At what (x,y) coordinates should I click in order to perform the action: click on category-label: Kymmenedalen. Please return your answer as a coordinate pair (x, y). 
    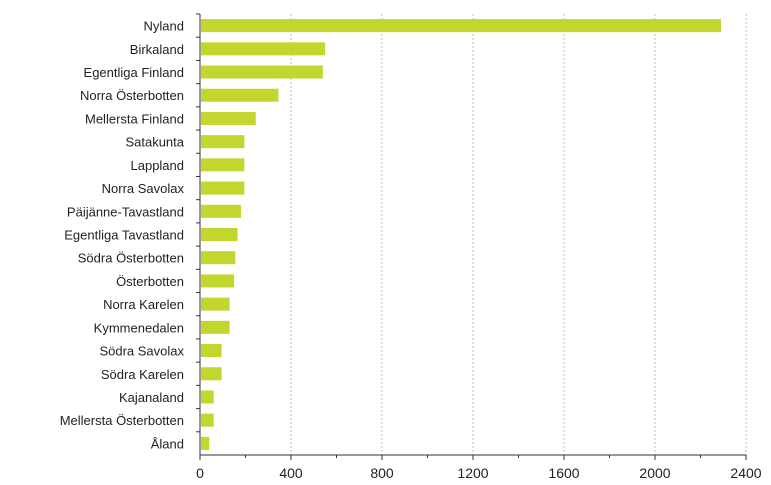
    Looking at the image, I should click on (139, 327).